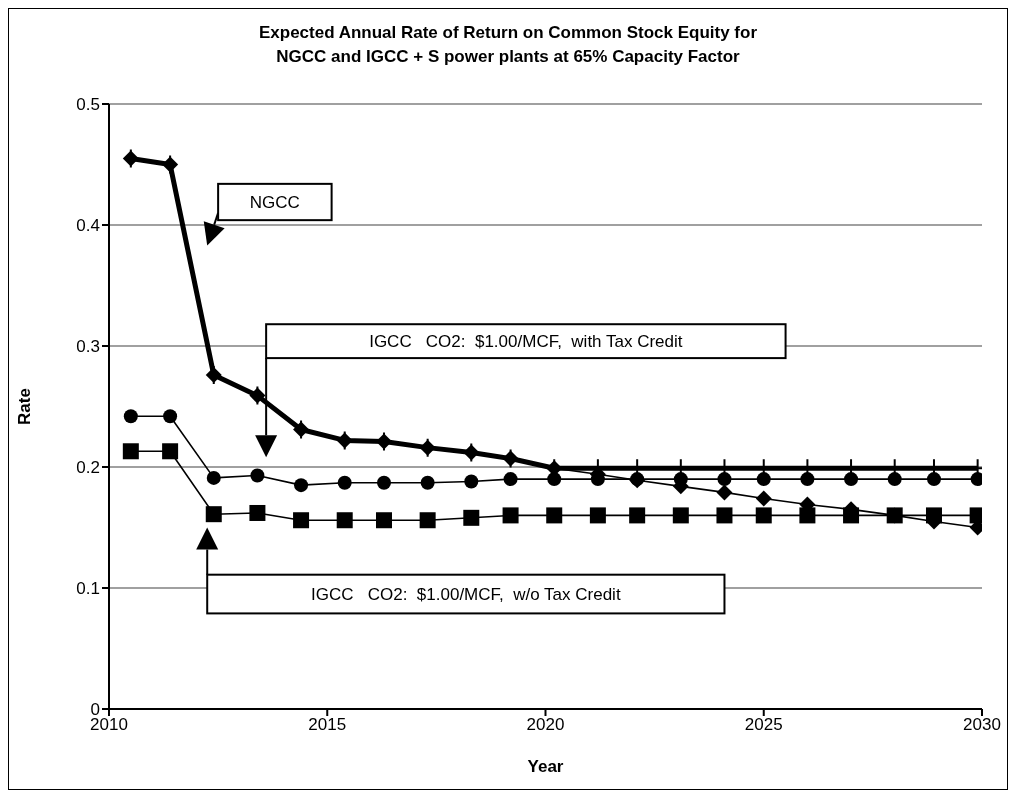 Image resolution: width=1016 pixels, height=805 pixels. What do you see at coordinates (88, 347) in the screenshot?
I see `y-tick-label: 0.3` at bounding box center [88, 347].